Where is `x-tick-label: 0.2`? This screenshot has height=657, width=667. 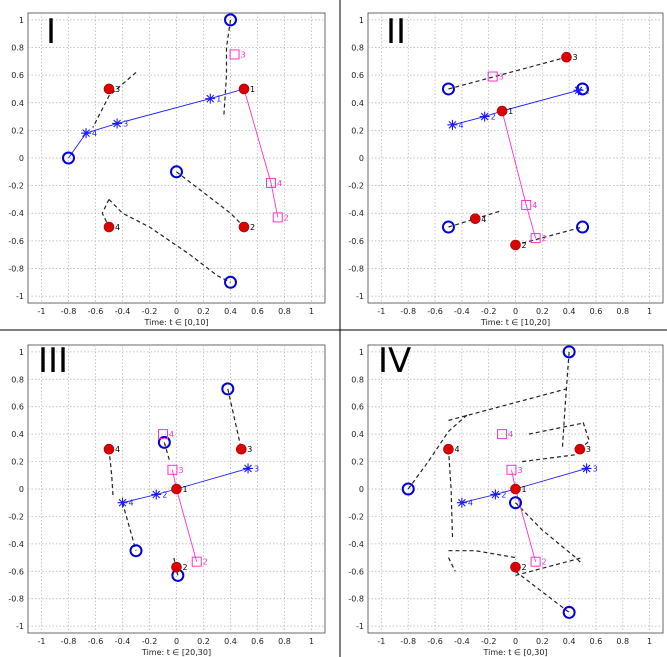 x-tick-label: 0.2 is located at coordinates (542, 311).